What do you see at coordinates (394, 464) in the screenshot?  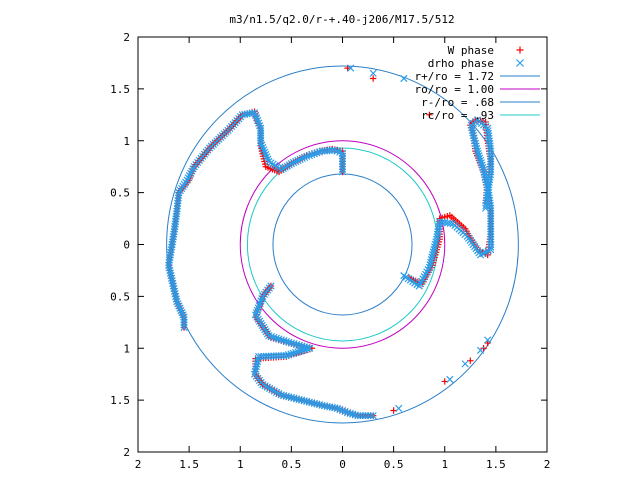 I see `x-tick-label: 0.5` at bounding box center [394, 464].